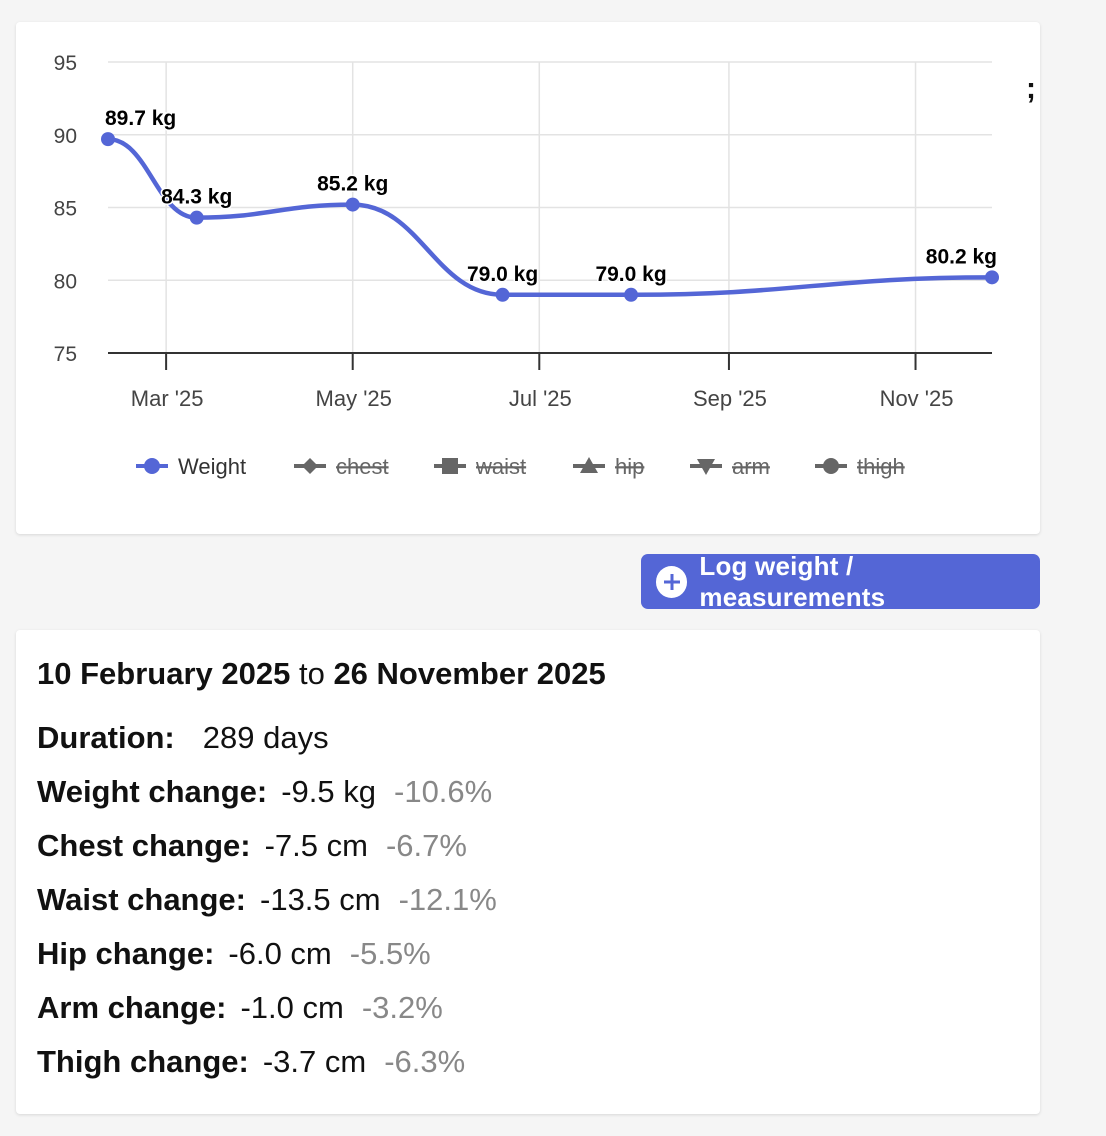  I want to click on stat-row-waist: Waist change: -13.5 cm -12.1%, so click(267, 900).